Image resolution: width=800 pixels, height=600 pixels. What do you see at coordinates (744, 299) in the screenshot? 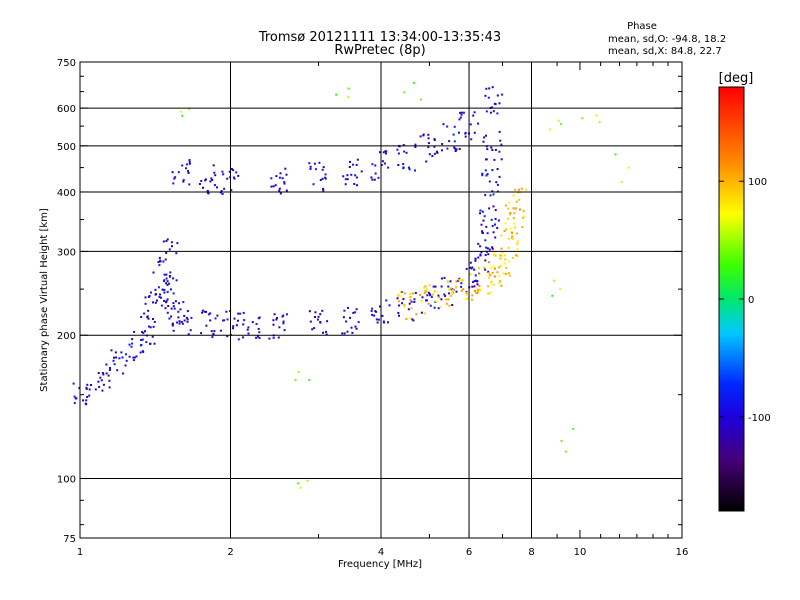
I see `colorbar: 100 0 -100` at bounding box center [744, 299].